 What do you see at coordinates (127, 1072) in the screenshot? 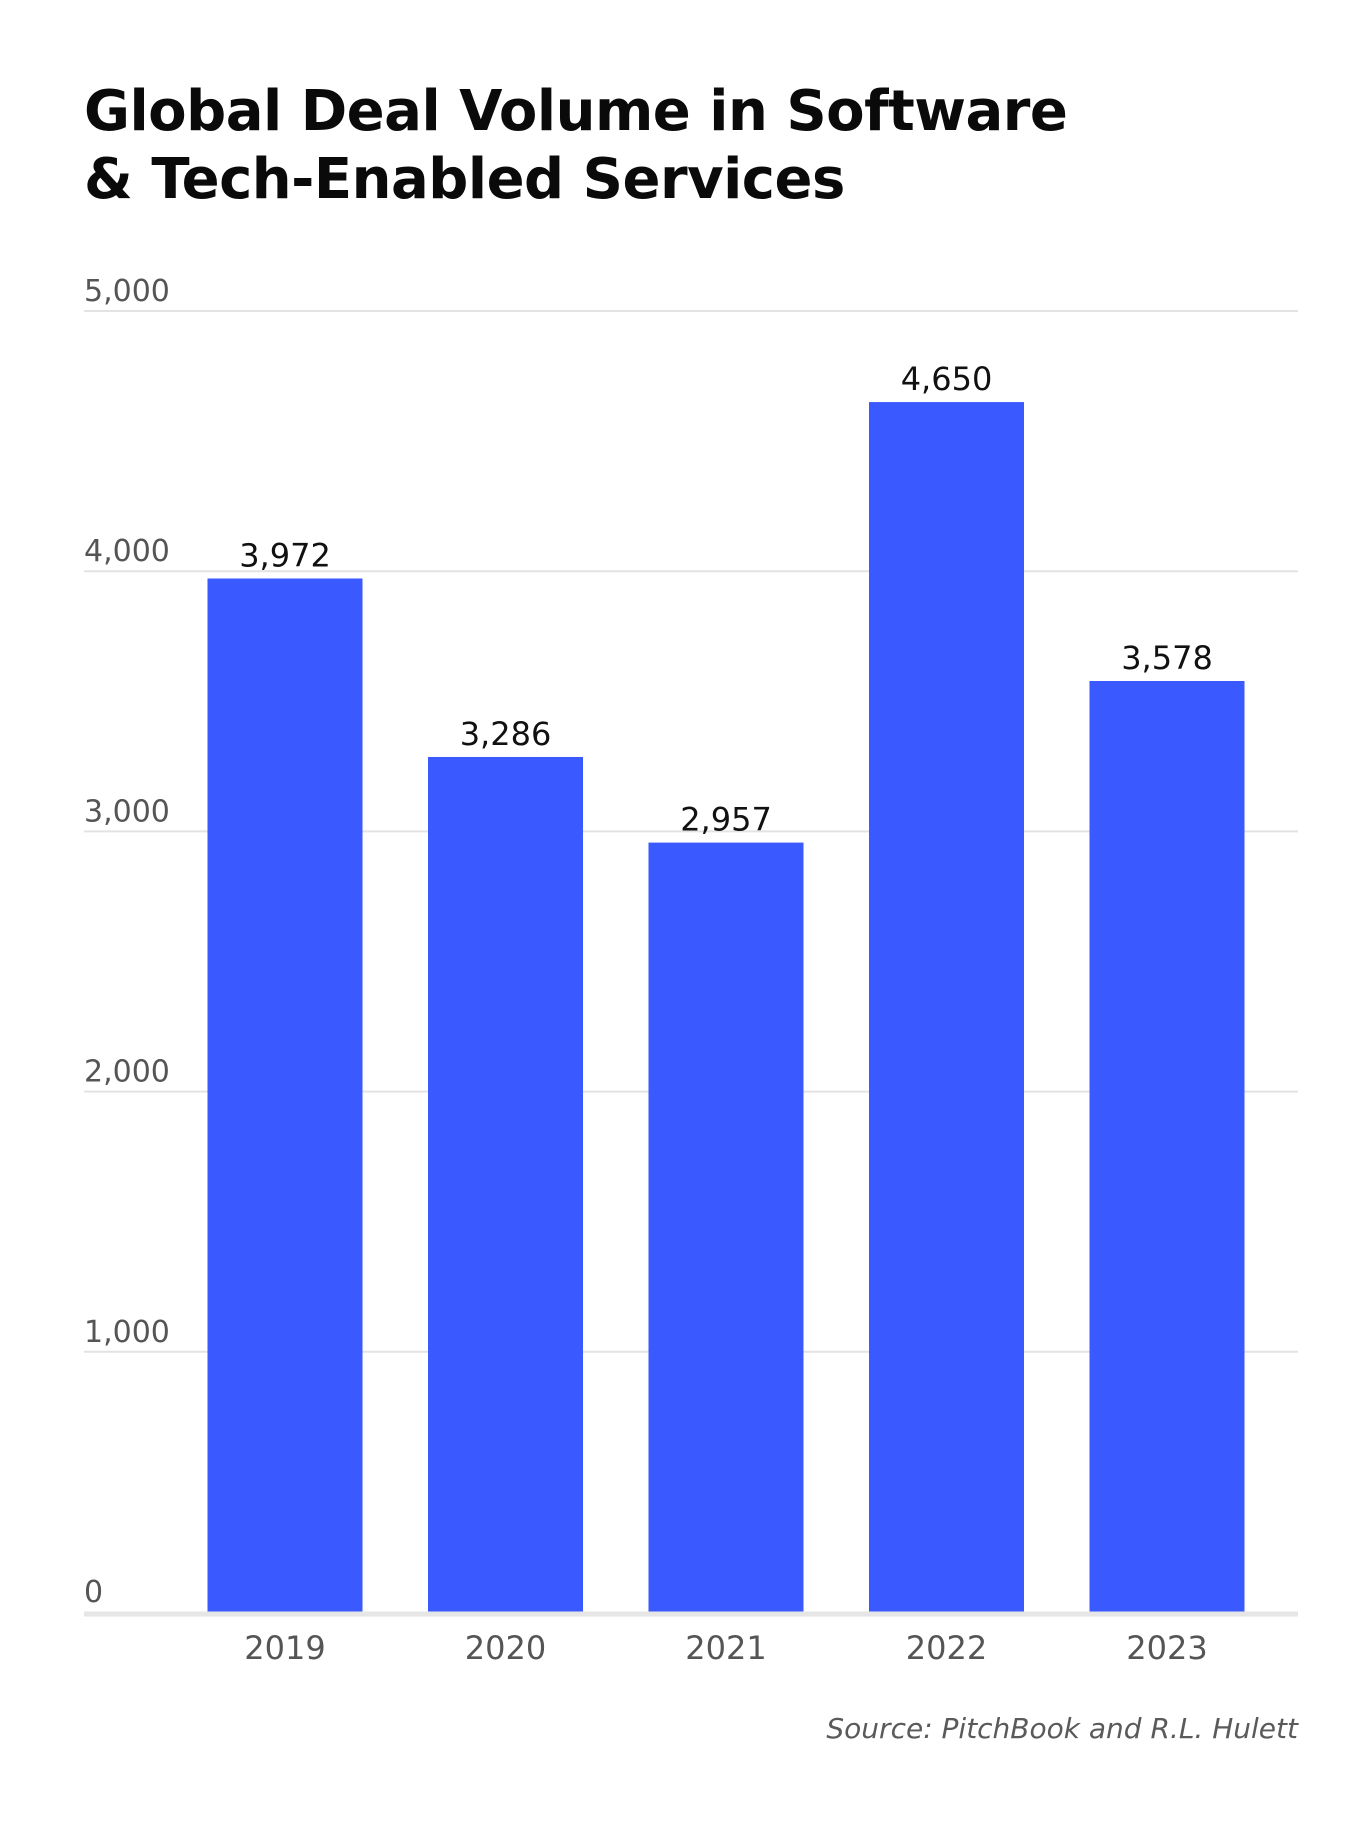
I see `y-tick-label: 2,000` at bounding box center [127, 1072].